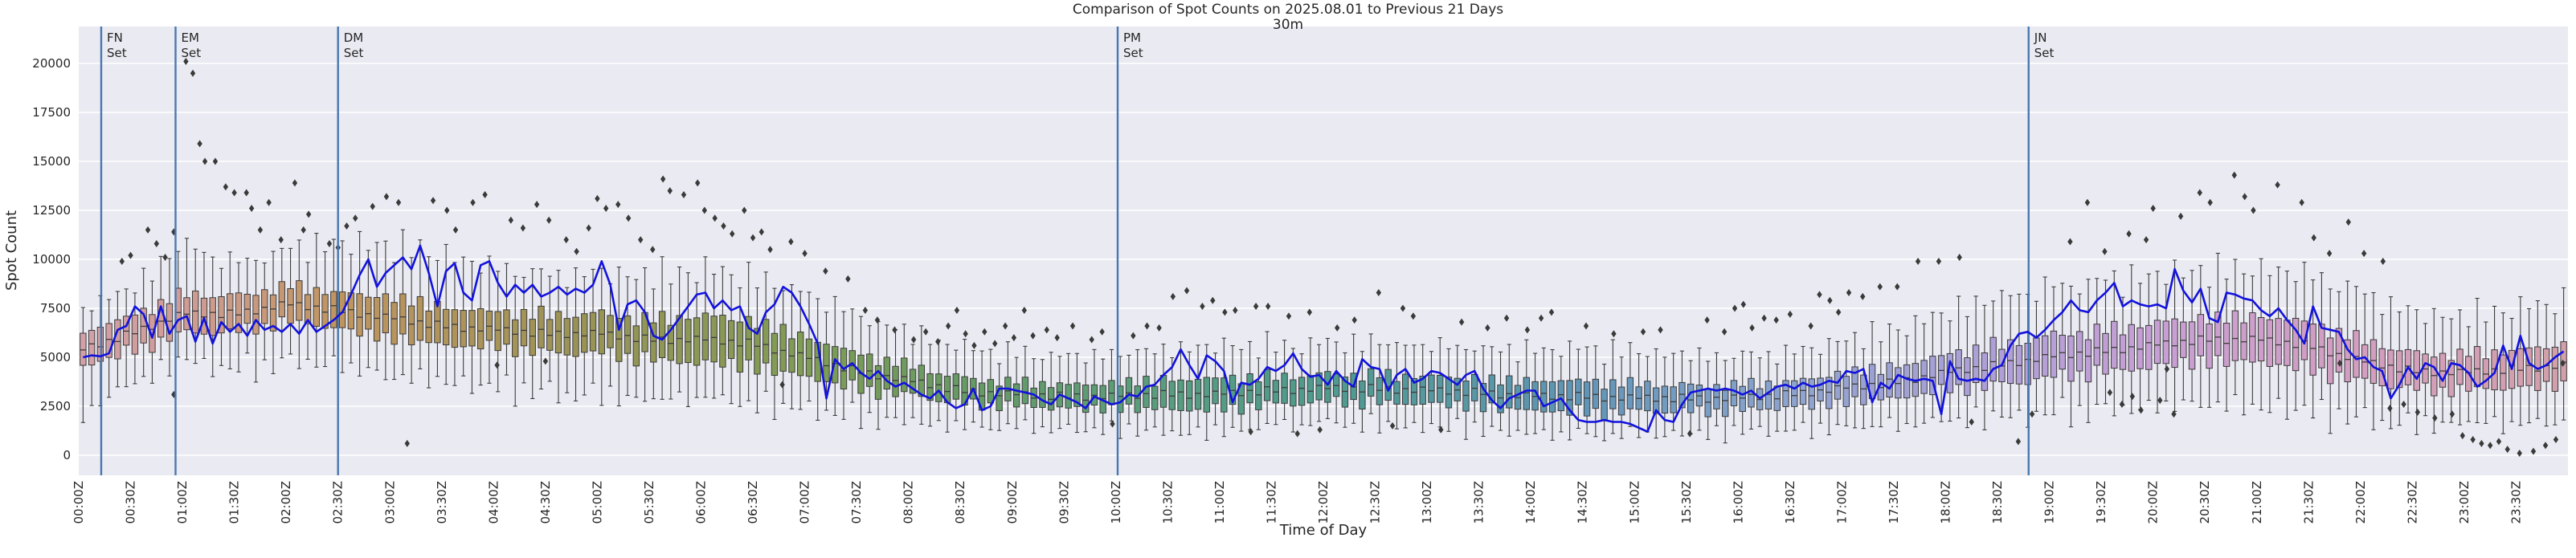 Image resolution: width=2576 pixels, height=558 pixels. What do you see at coordinates (1583, 502) in the screenshot?
I see `x-tick-label: 14:30Z` at bounding box center [1583, 502].